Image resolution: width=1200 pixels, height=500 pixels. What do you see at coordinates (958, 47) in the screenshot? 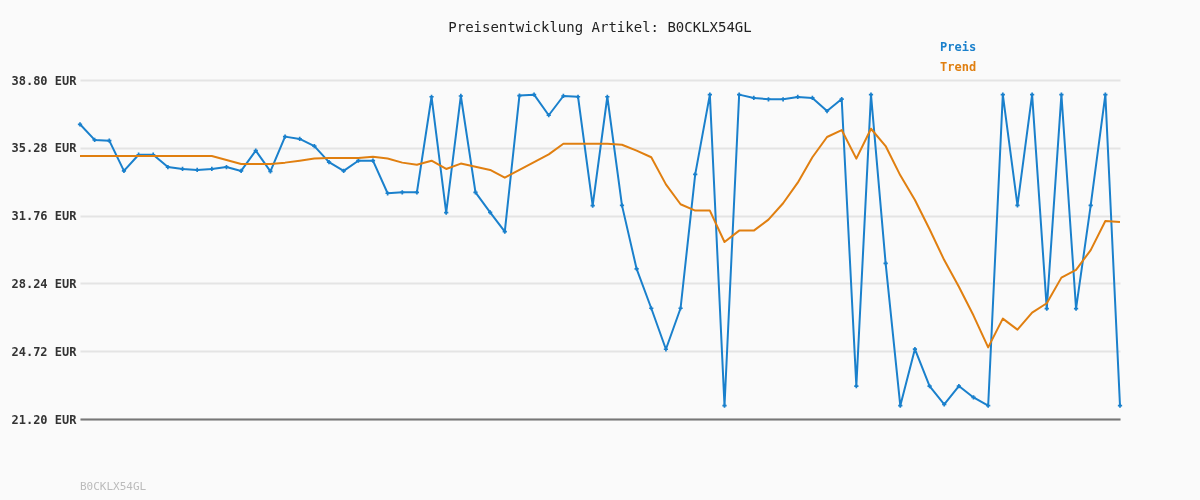
I see `text: Preis` at bounding box center [958, 47].